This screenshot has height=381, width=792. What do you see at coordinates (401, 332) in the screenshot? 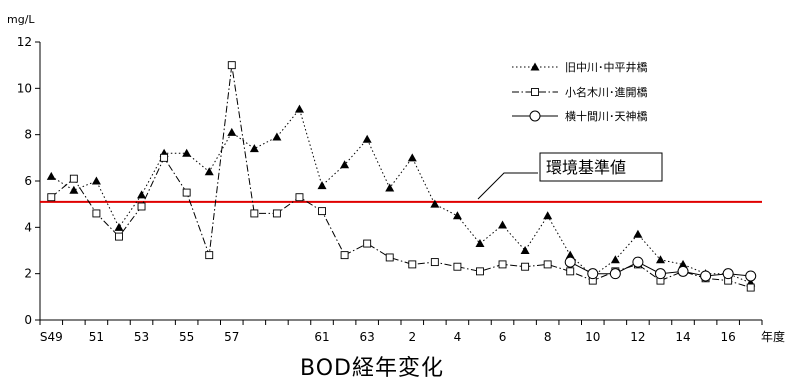
I see `x-axis-ticks: S49 51 53 55 57 61 63 2 4 6 8 10 12 14 16` at bounding box center [401, 332].